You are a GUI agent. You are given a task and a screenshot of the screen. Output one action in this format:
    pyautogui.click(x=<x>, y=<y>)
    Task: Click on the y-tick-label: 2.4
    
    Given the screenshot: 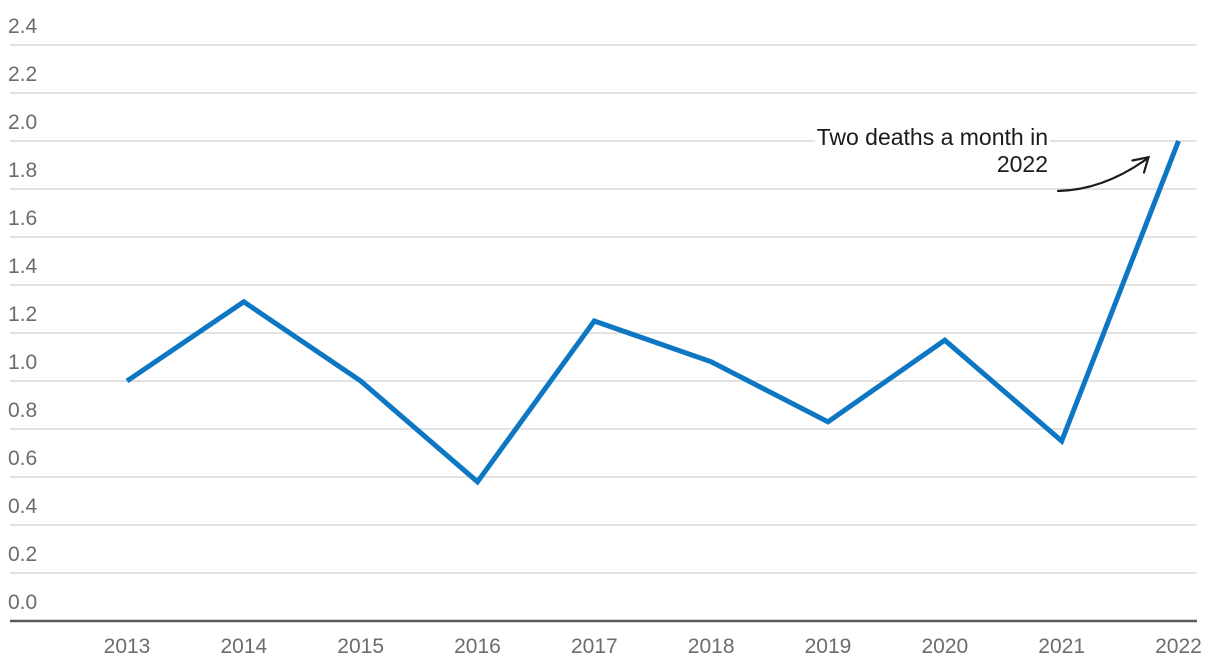 What is the action you would take?
    pyautogui.click(x=23, y=26)
    